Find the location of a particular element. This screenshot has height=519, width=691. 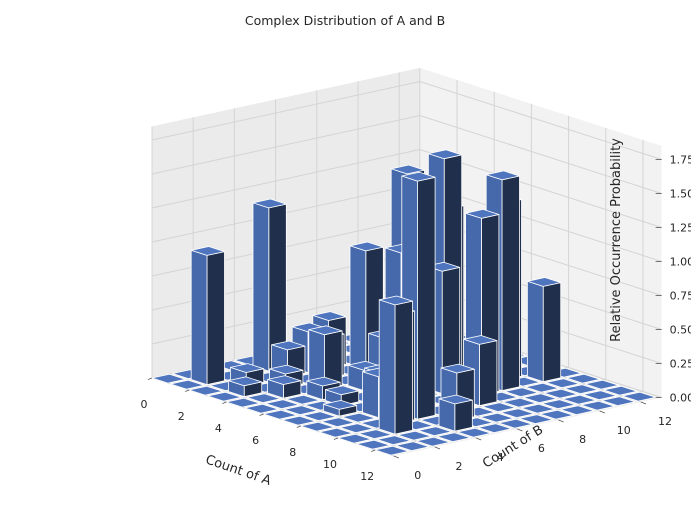

x-axis-label: Count of A is located at coordinates (238, 470).